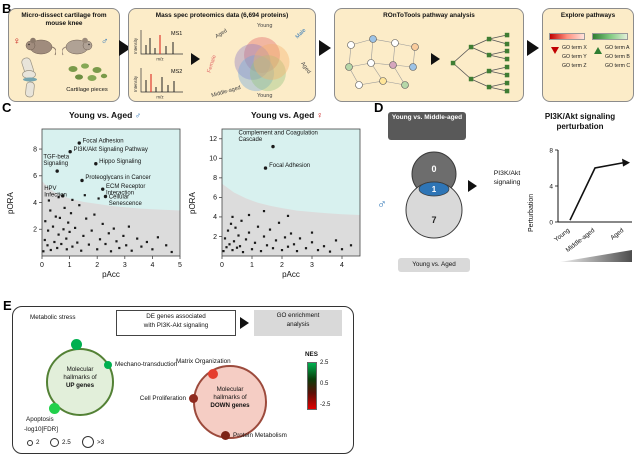  I want to click on venn-label-young-top: Young, so click(265, 26).